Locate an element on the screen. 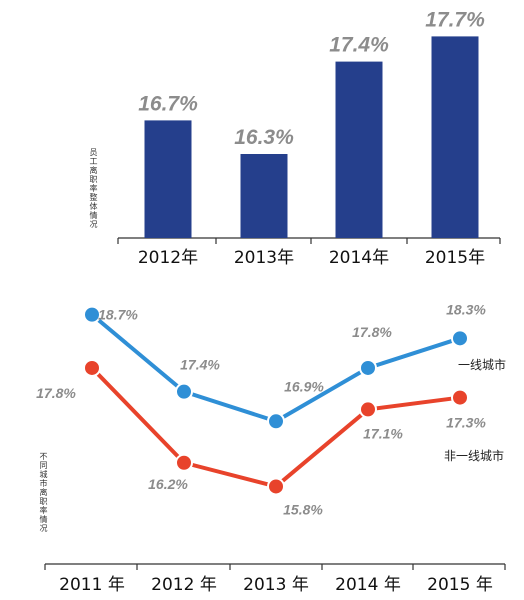  bar-chart-ylabel: 员工离职率整体情况 is located at coordinates (93, 188).